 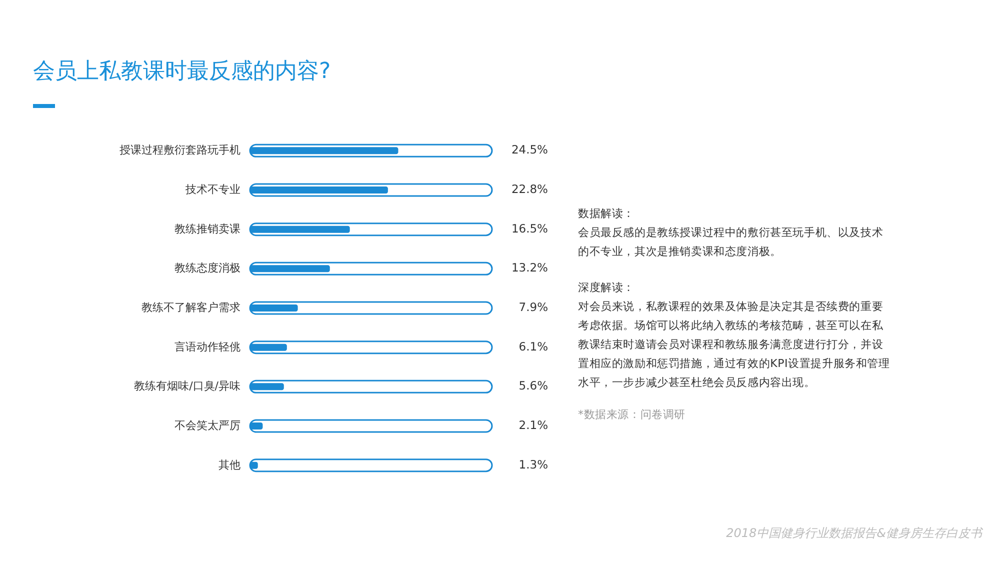 I want to click on text: 深度解读：, so click(x=607, y=288).